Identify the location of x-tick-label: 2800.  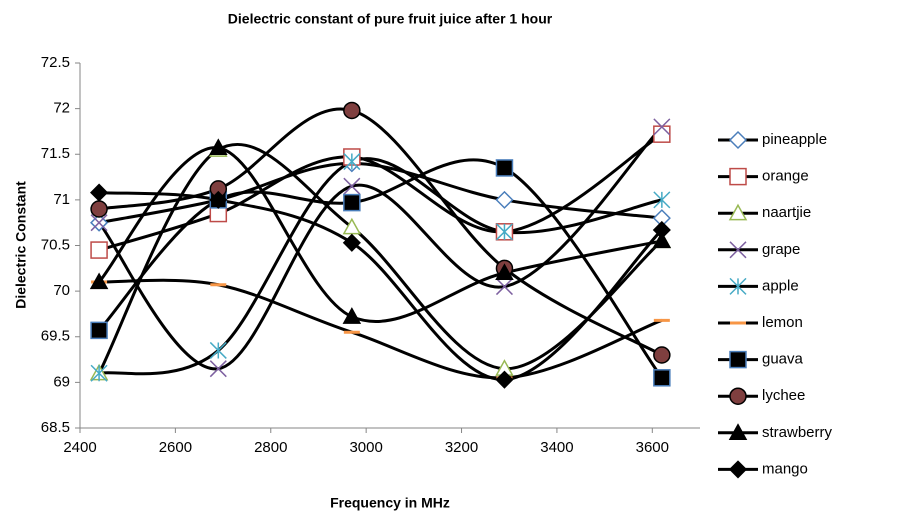
(270, 447).